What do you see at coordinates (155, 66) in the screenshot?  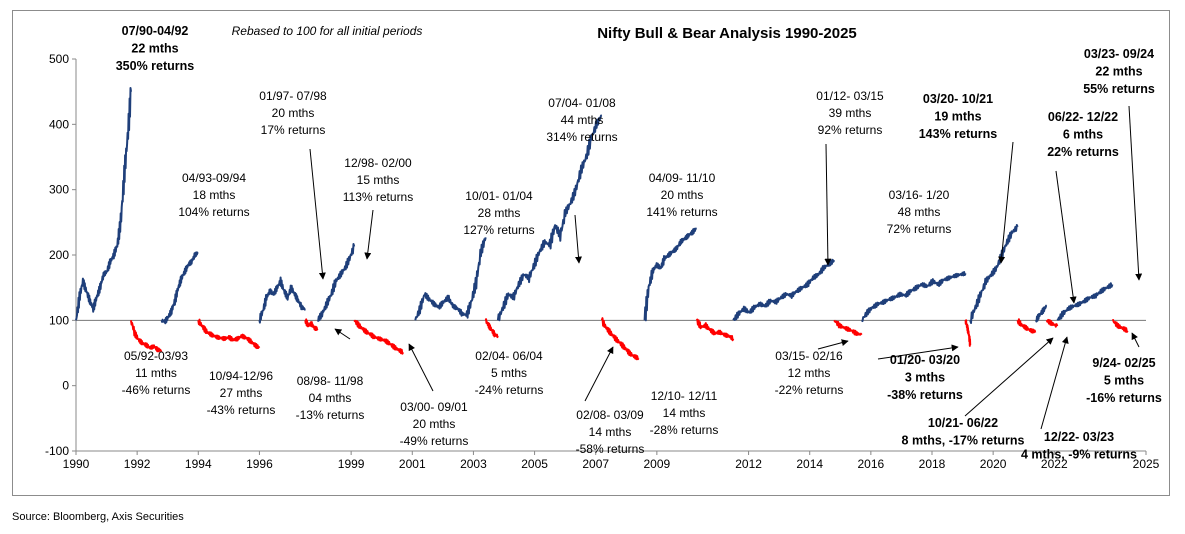 I see `annotation-label-0: 350% returns` at bounding box center [155, 66].